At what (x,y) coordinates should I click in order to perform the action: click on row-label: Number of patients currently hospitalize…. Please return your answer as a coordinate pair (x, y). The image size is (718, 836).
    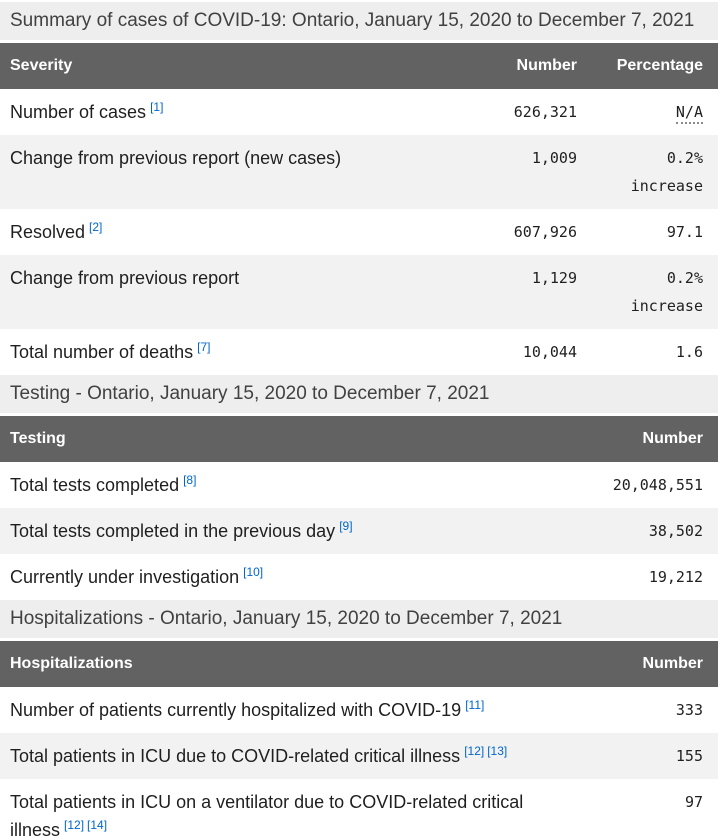
    Looking at the image, I should click on (288, 710).